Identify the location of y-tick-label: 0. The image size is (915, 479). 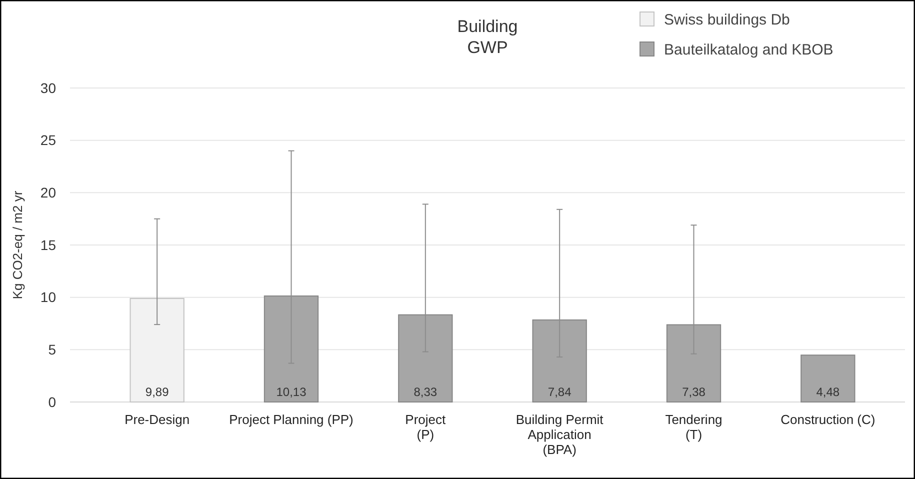
(52, 402).